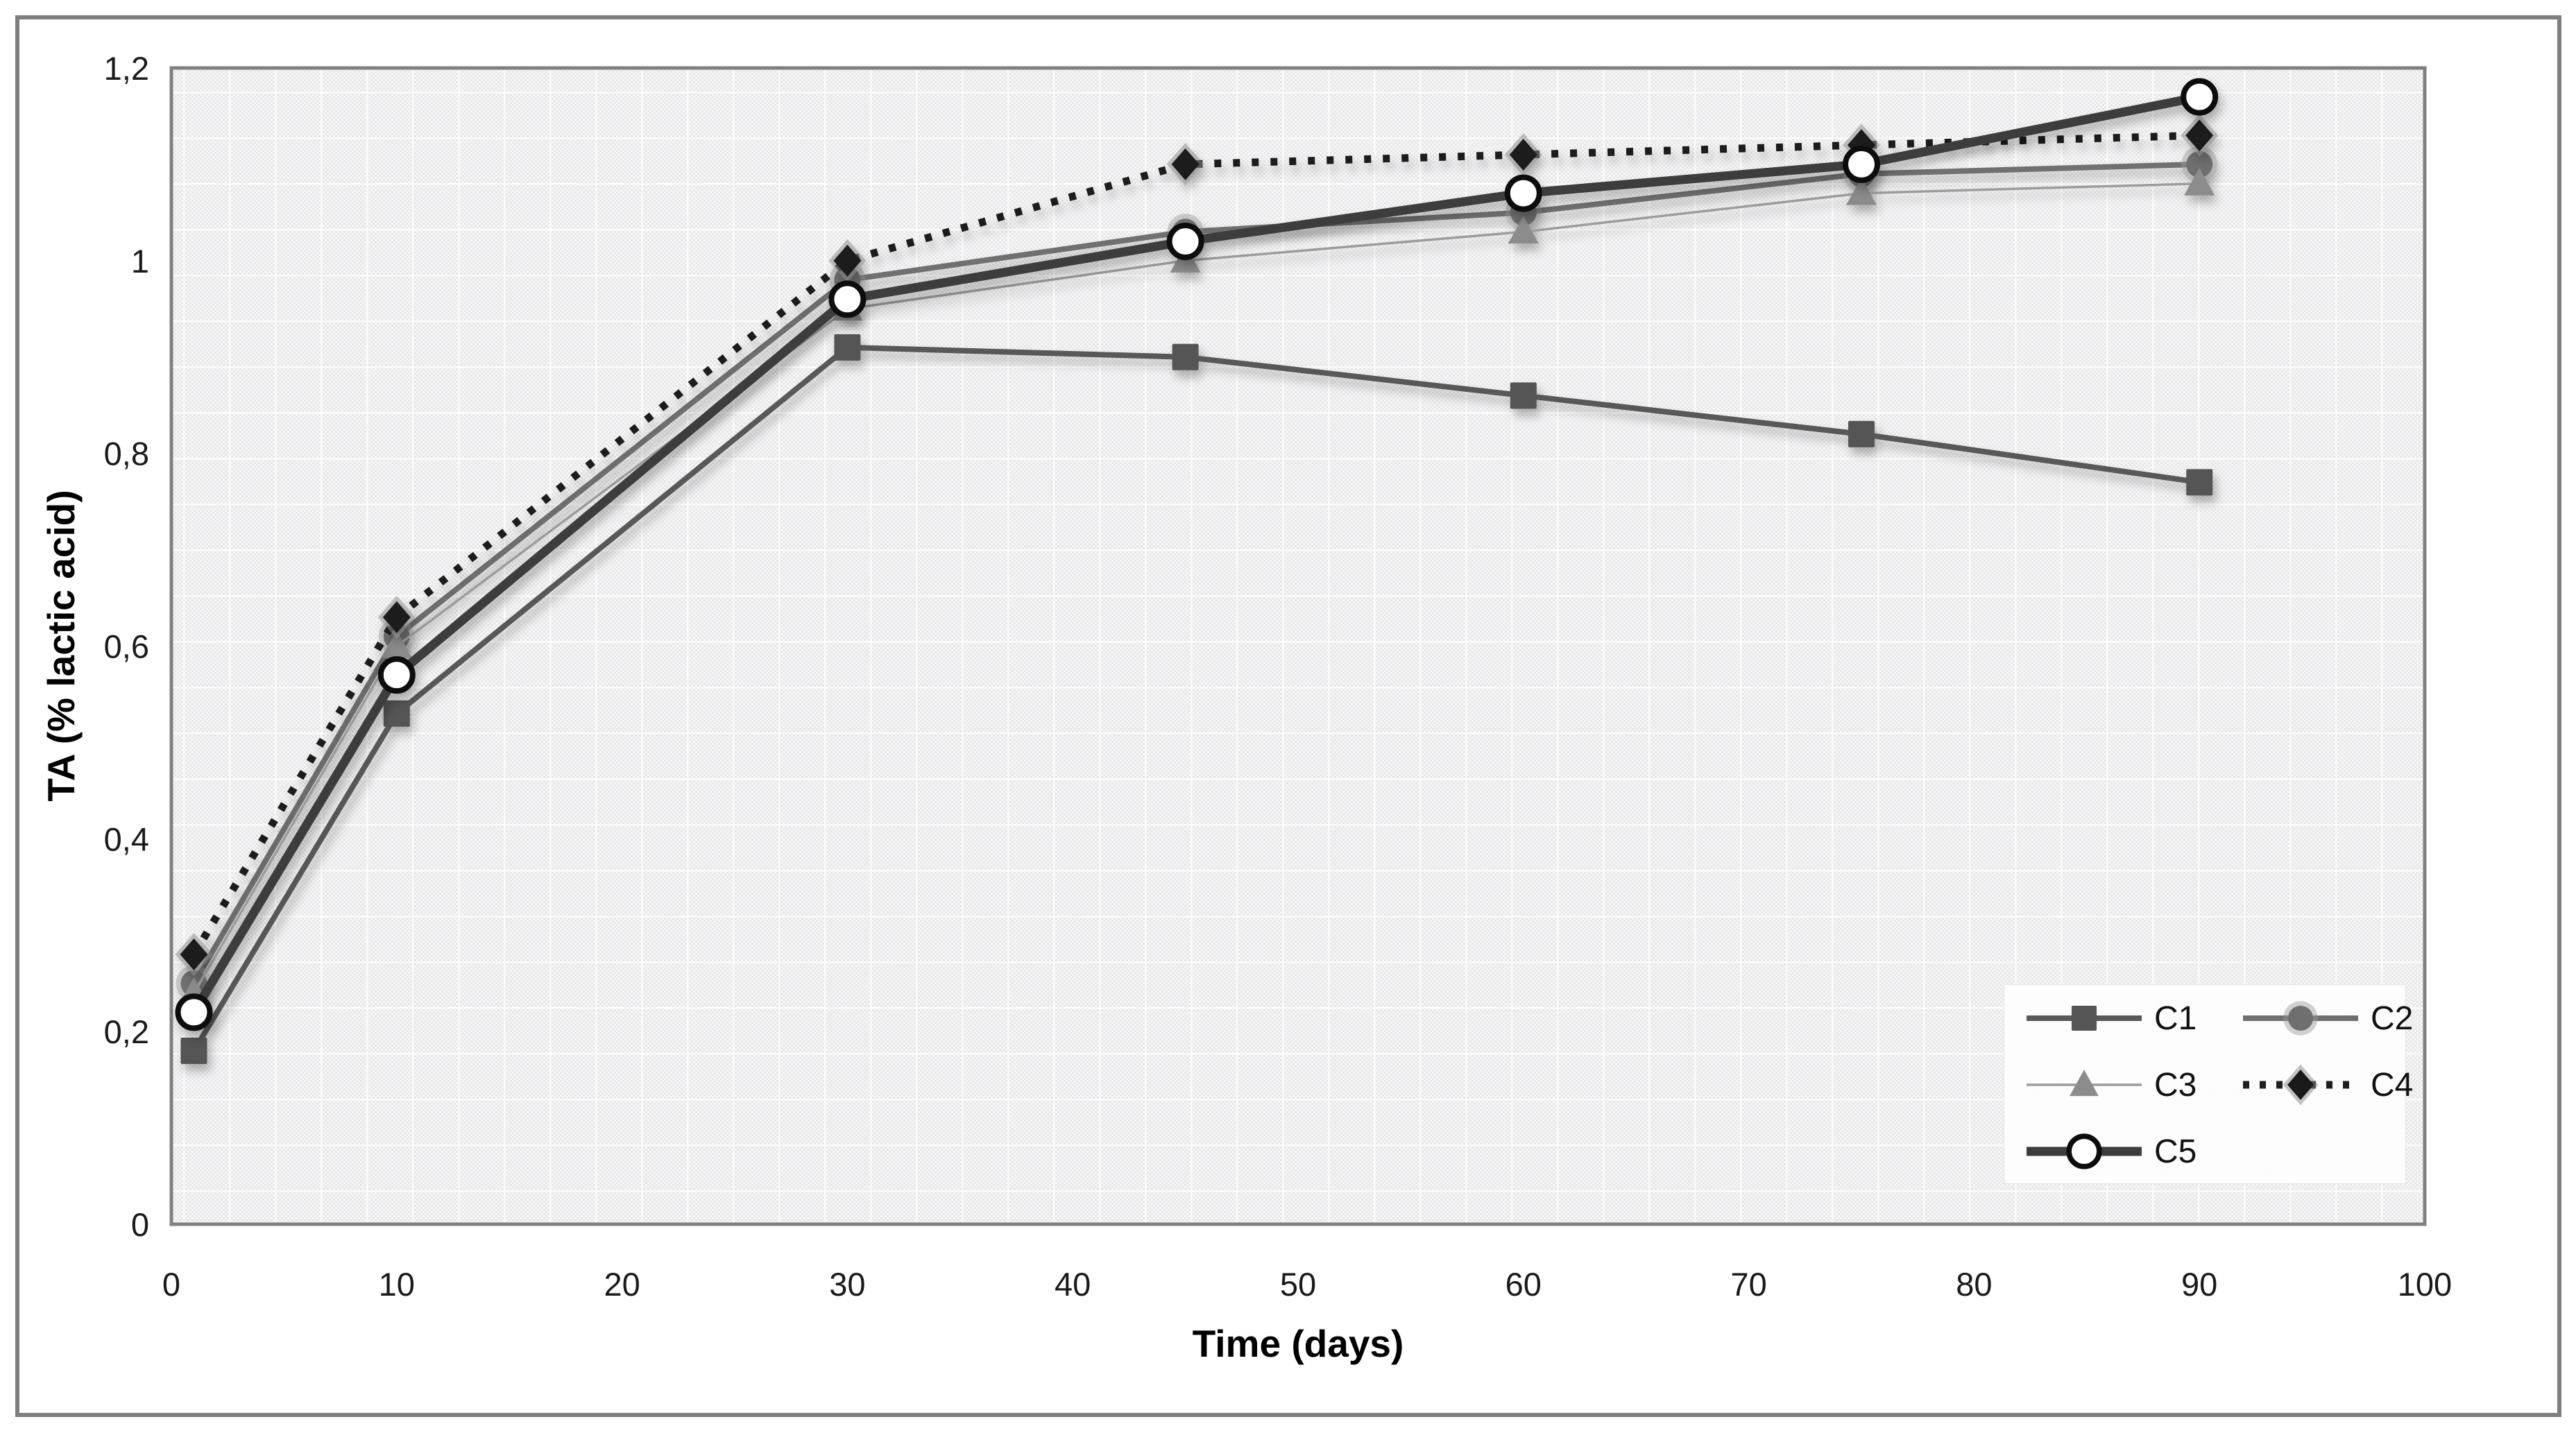  What do you see at coordinates (2199, 1285) in the screenshot?
I see `x-tick-label: 90` at bounding box center [2199, 1285].